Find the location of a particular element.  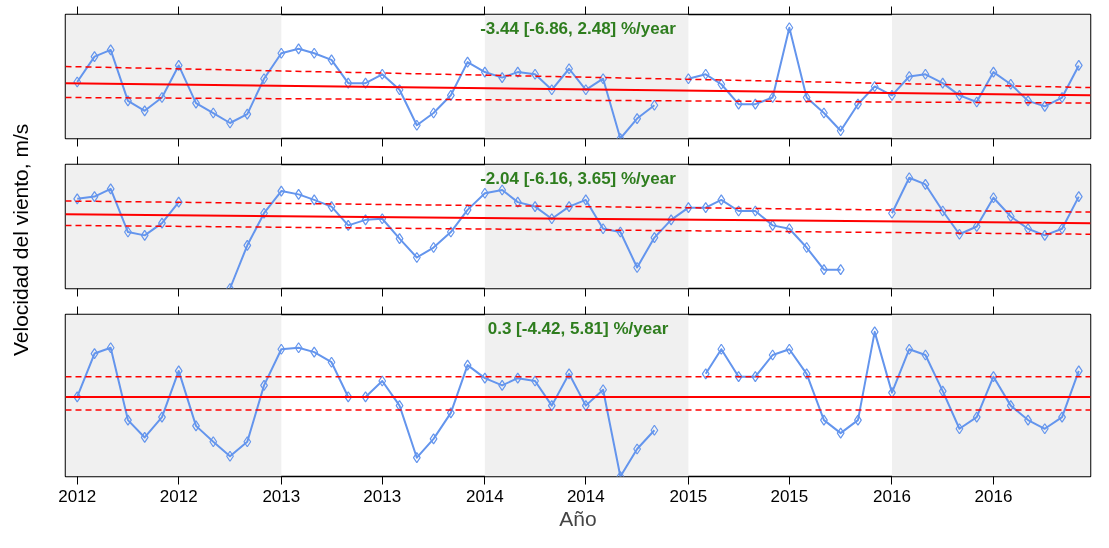

x-tick-label: 2014 is located at coordinates (585, 496).